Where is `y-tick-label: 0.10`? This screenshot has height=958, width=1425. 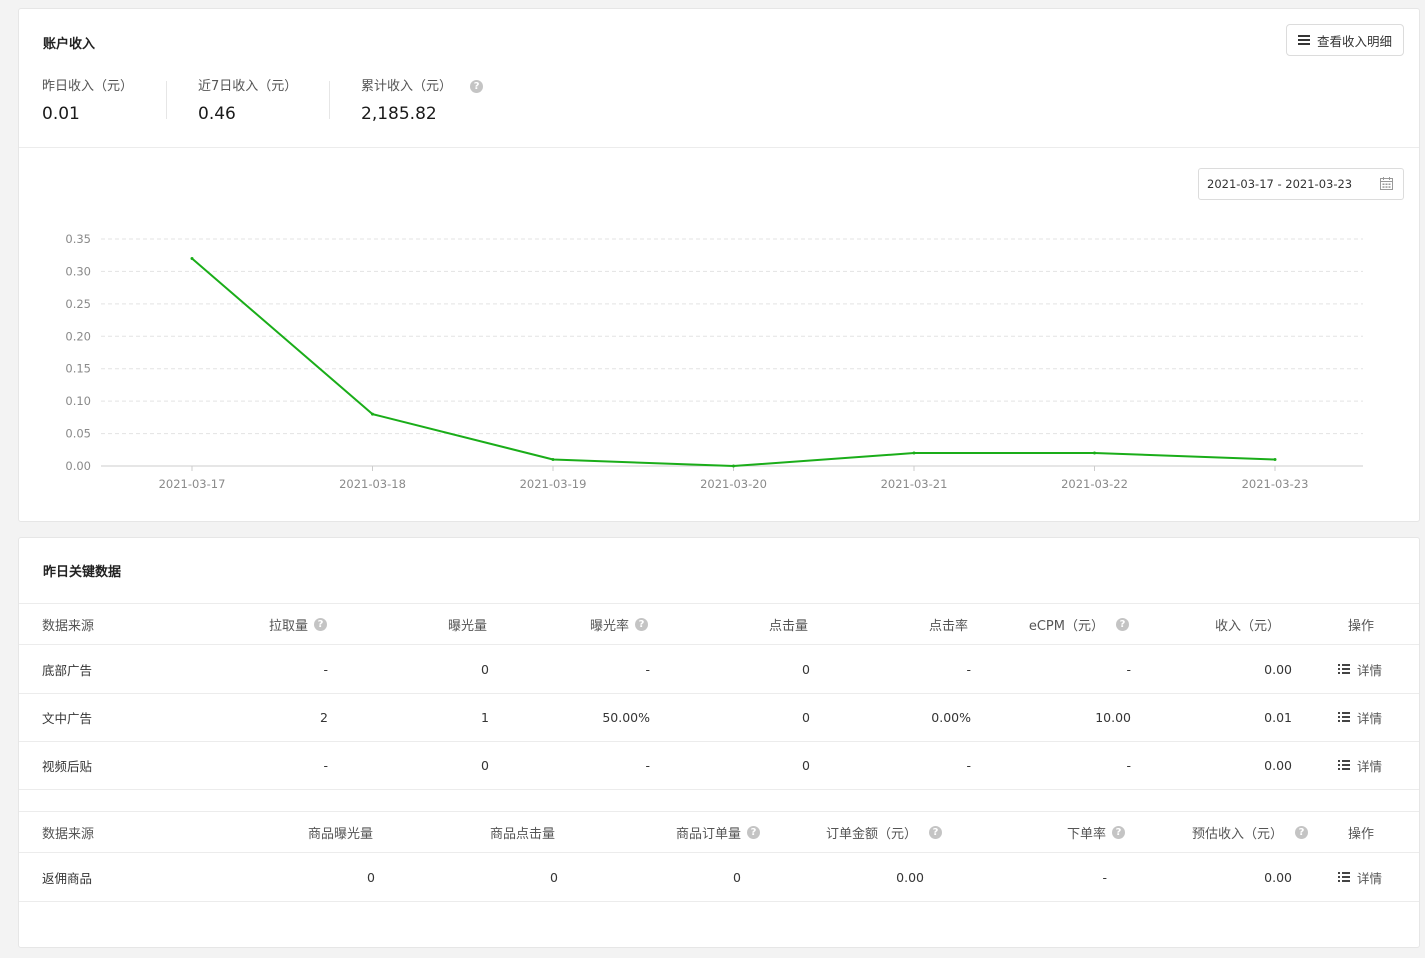 y-tick-label: 0.10 is located at coordinates (78, 401).